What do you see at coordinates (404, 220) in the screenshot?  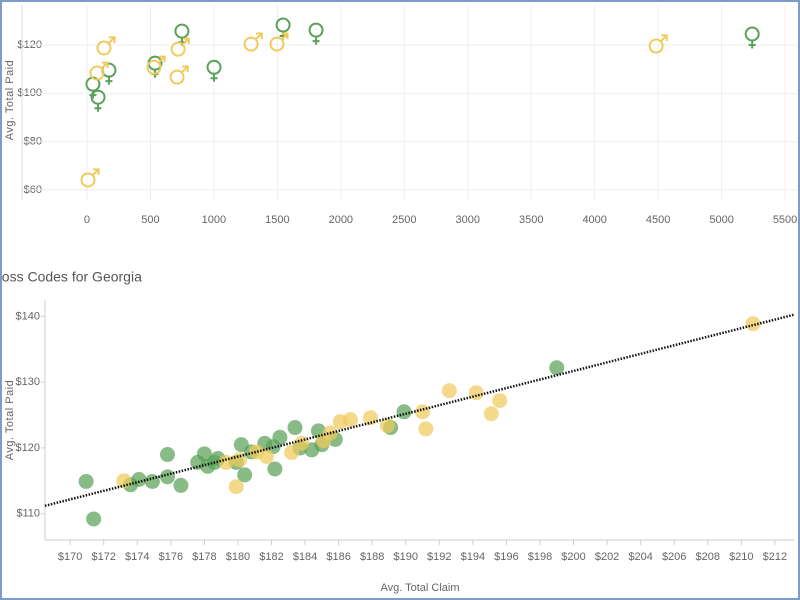 I see `x-tick-label: 2500` at bounding box center [404, 220].